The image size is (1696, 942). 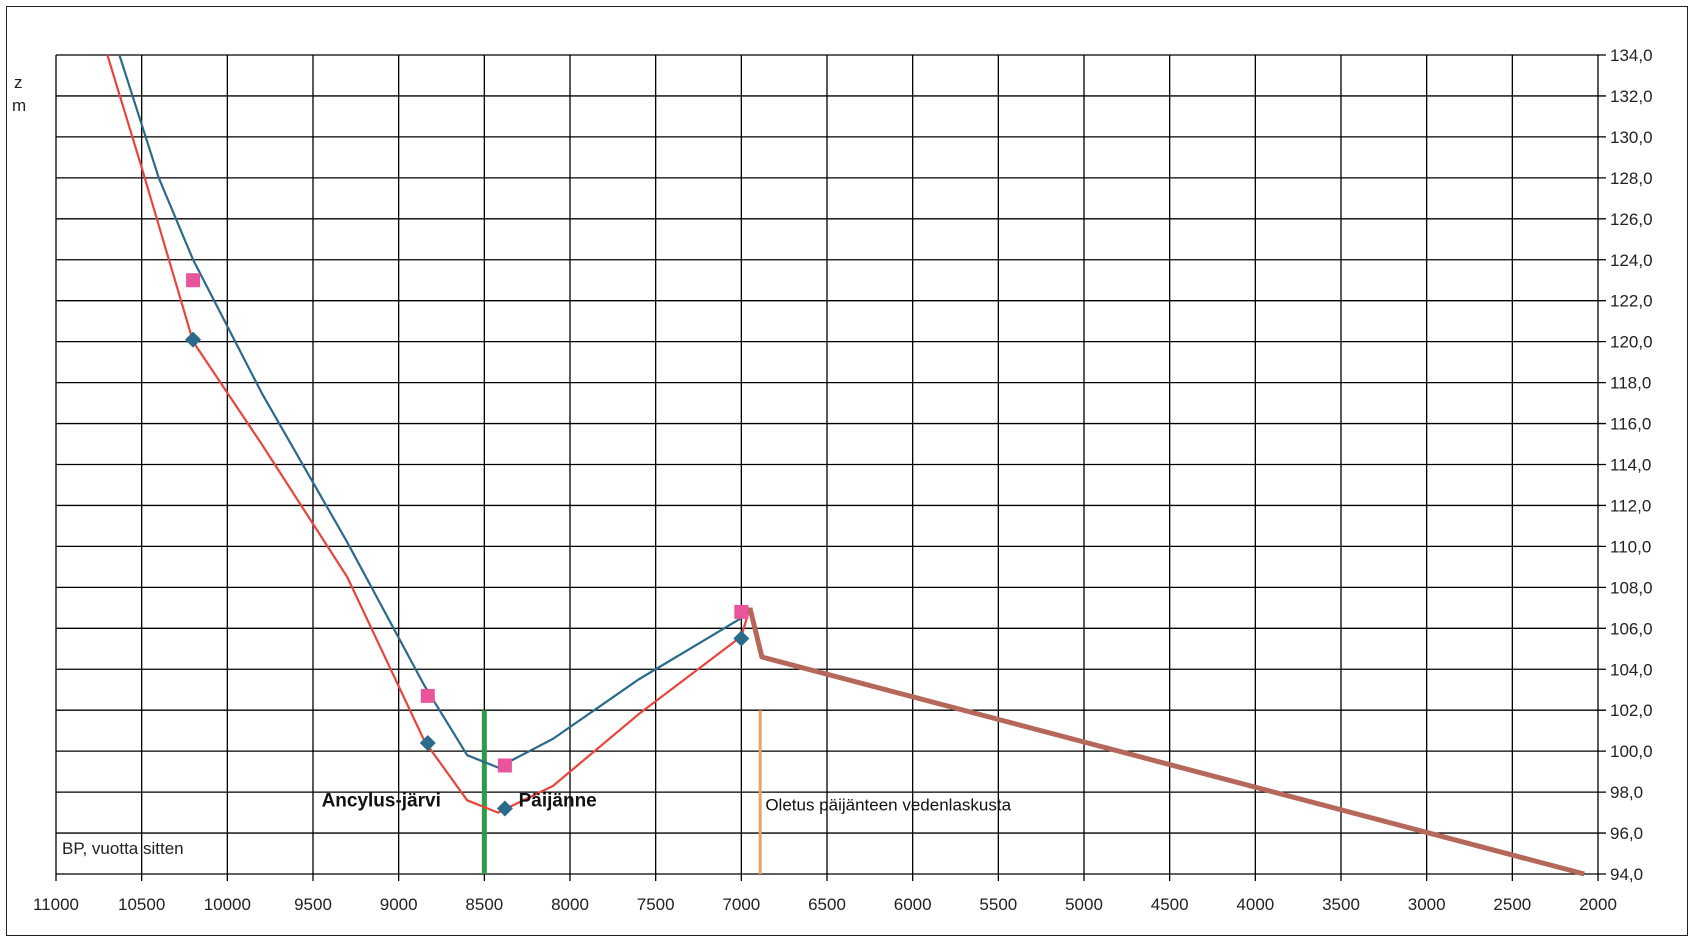 What do you see at coordinates (18, 82) in the screenshot?
I see `y-axis-label-line-1: z` at bounding box center [18, 82].